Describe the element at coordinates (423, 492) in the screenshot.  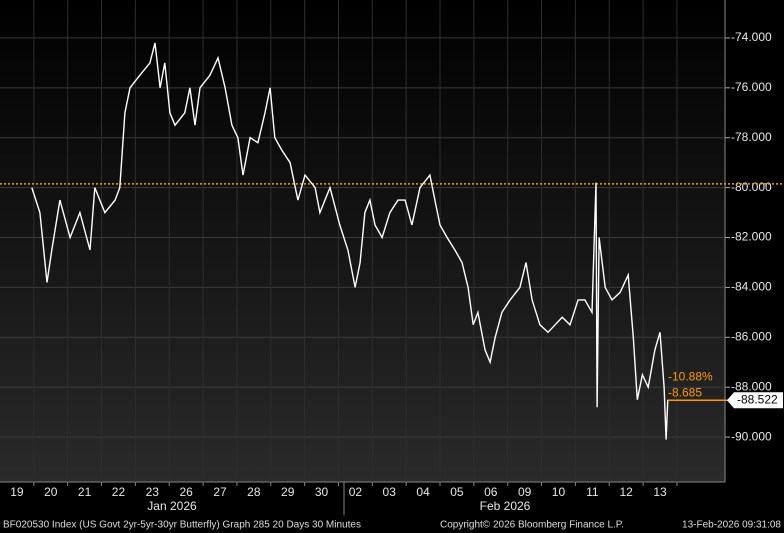
I see `x-tick-label: 04` at that location.